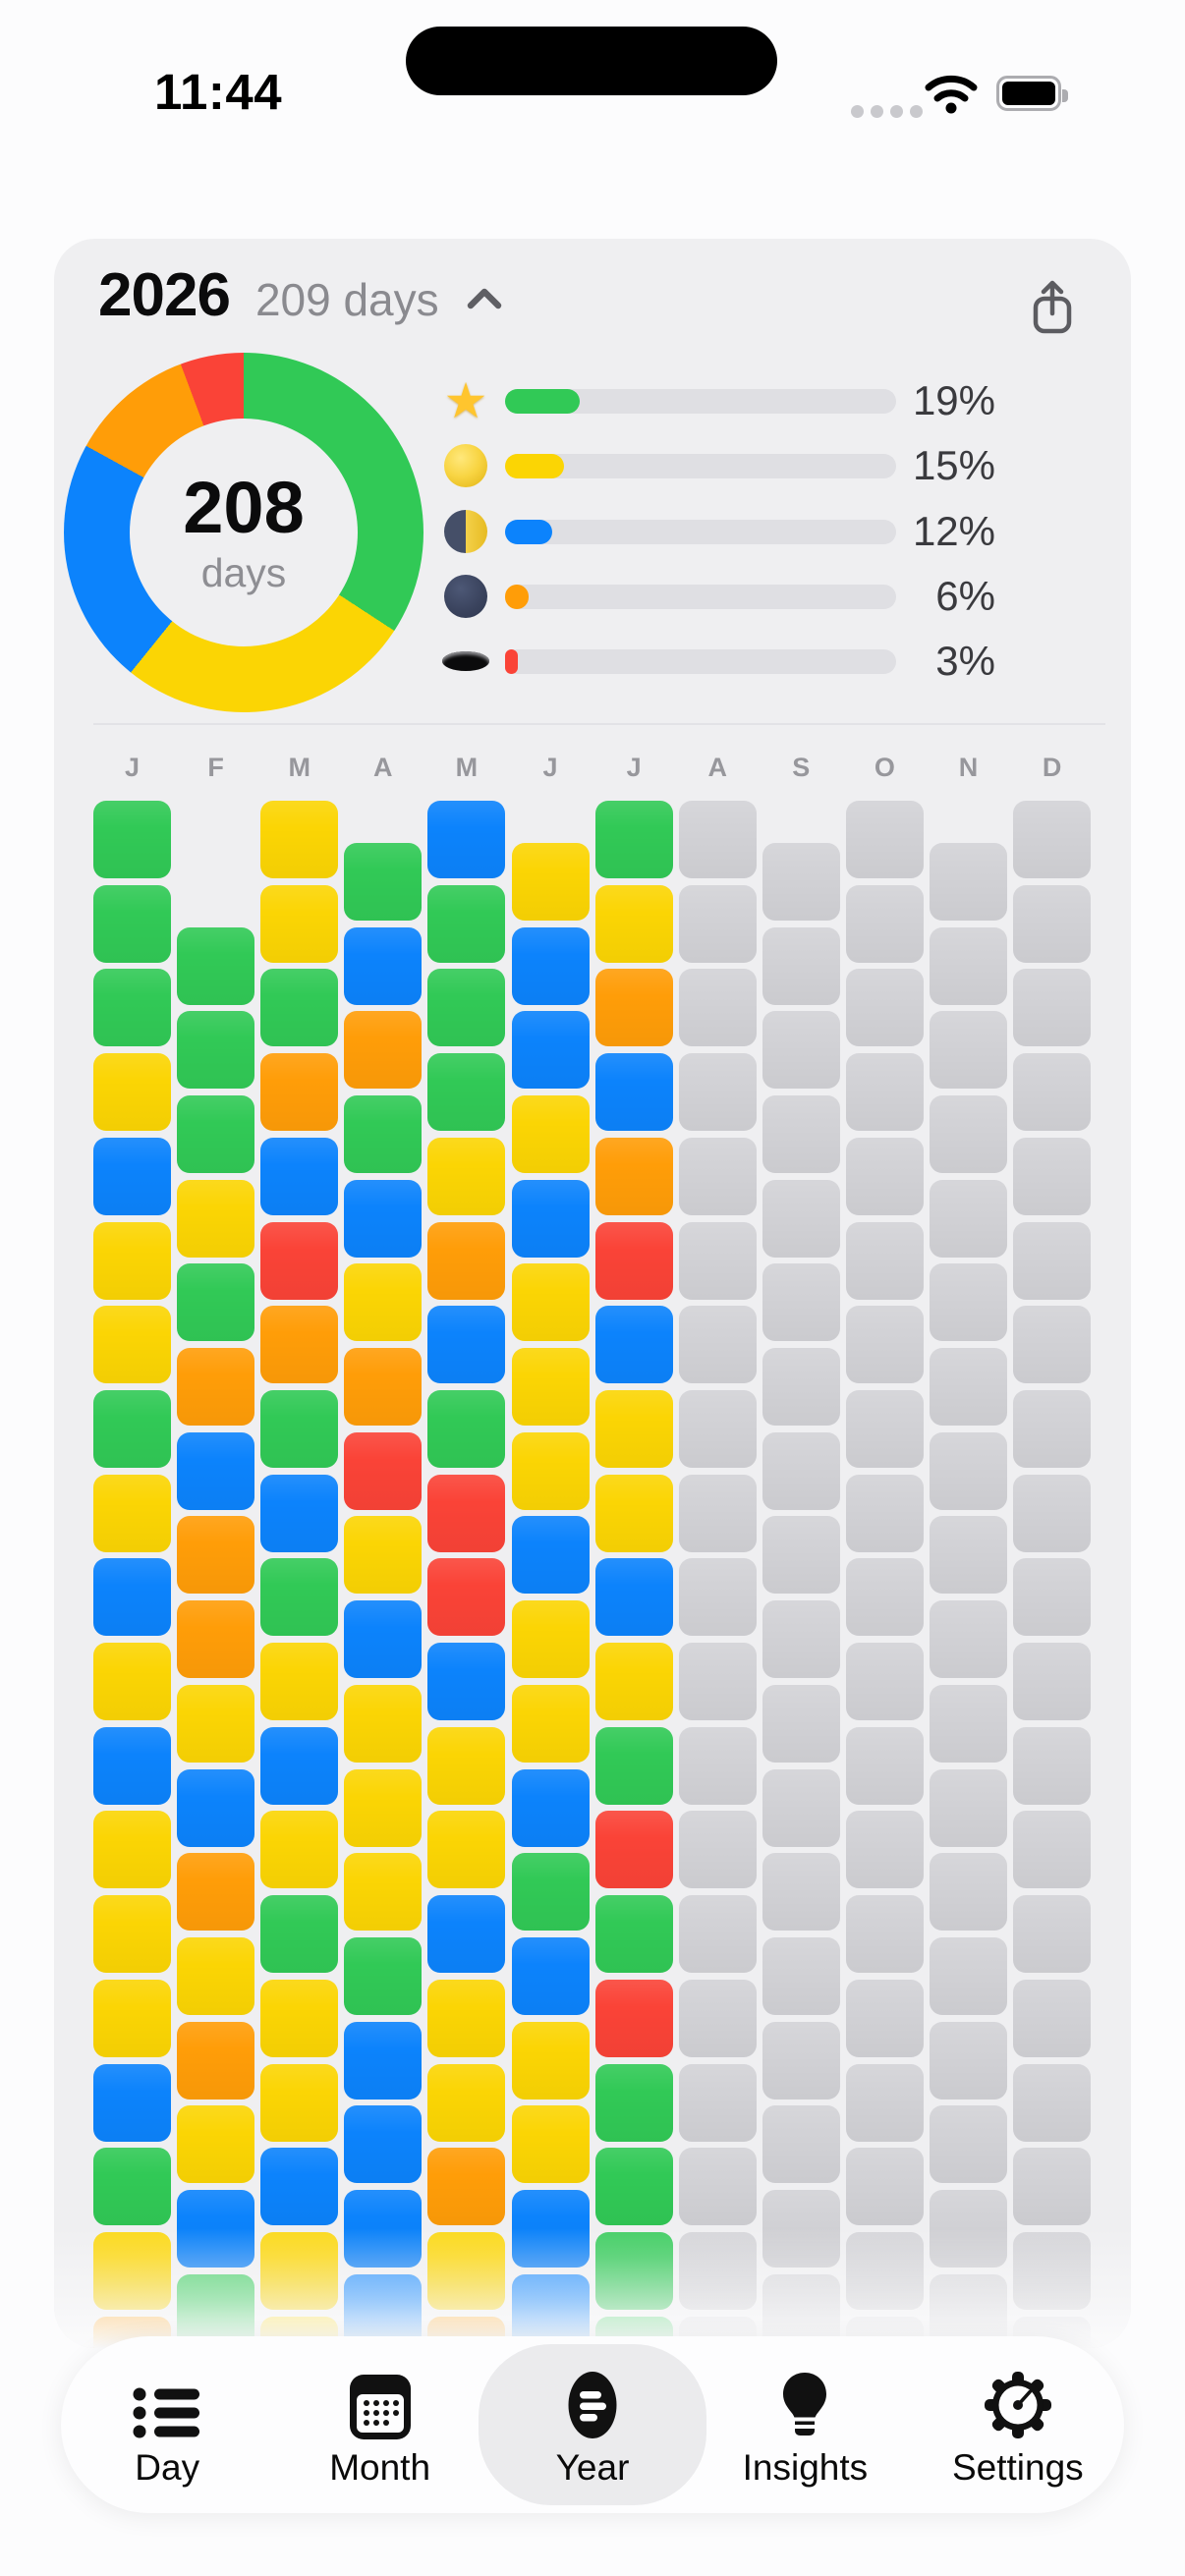 The height and width of the screenshot is (2576, 1185). Describe the element at coordinates (1018, 2424) in the screenshot. I see `tab-settings: Settings` at that location.